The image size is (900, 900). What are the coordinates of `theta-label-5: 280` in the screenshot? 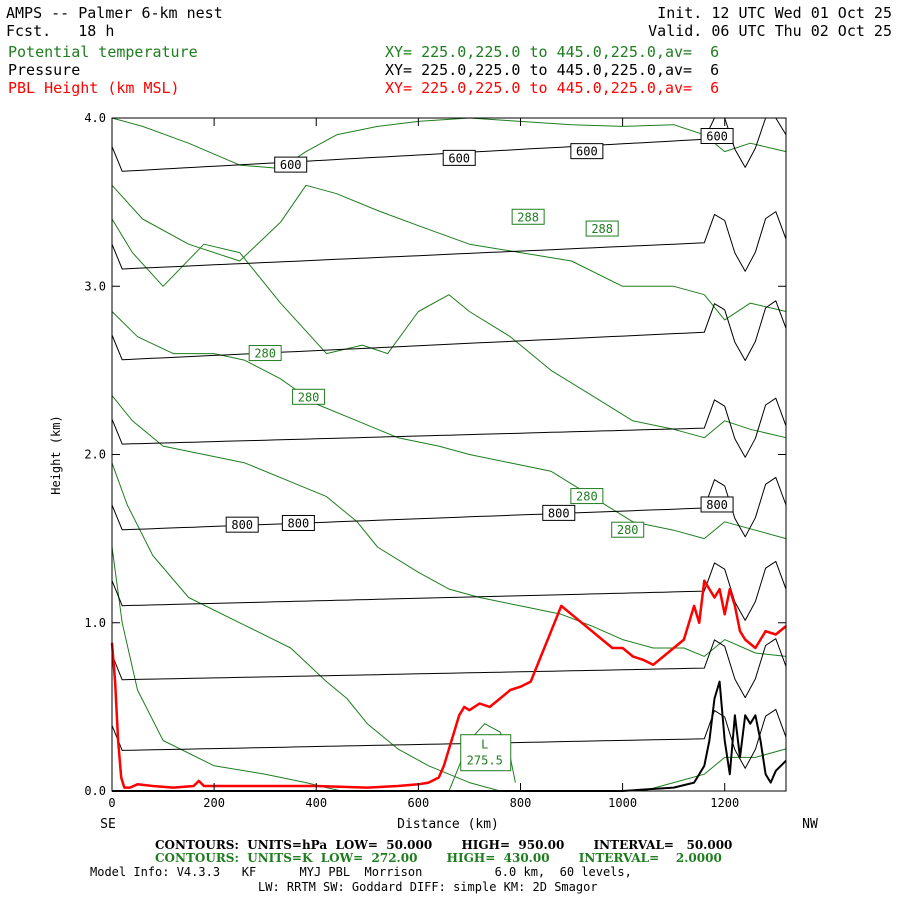 It's located at (628, 530).